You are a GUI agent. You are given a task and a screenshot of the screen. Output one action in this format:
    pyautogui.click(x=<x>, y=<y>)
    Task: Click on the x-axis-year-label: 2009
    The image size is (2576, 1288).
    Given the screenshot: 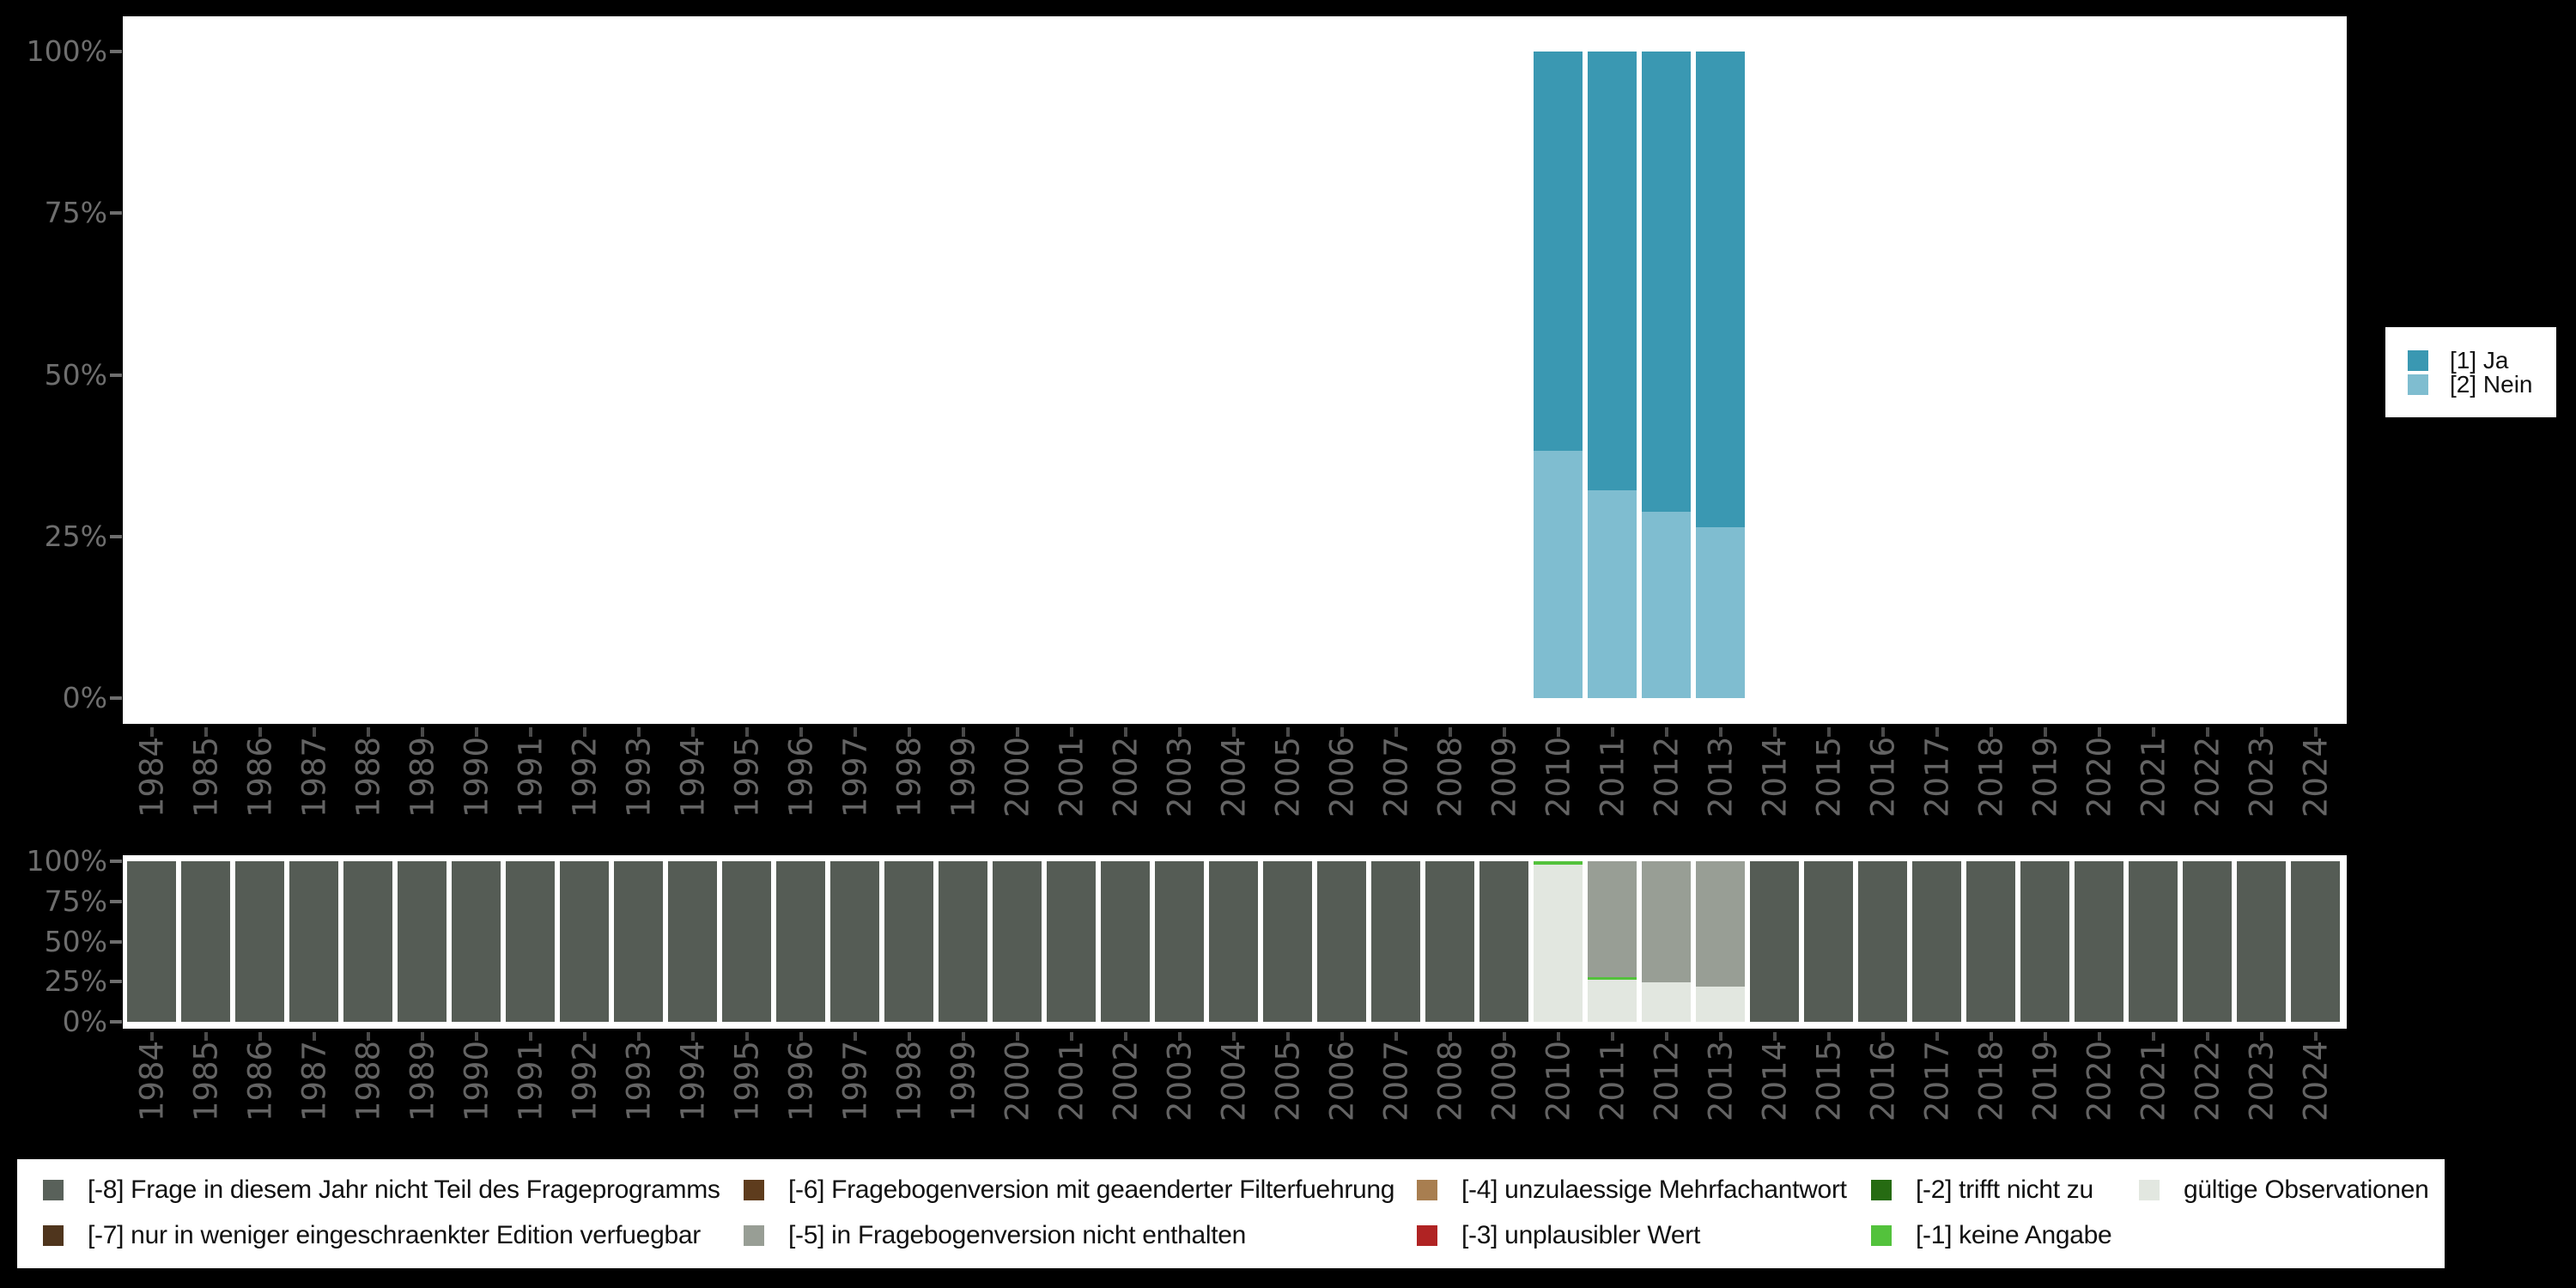 What is the action you would take?
    pyautogui.click(x=1503, y=777)
    